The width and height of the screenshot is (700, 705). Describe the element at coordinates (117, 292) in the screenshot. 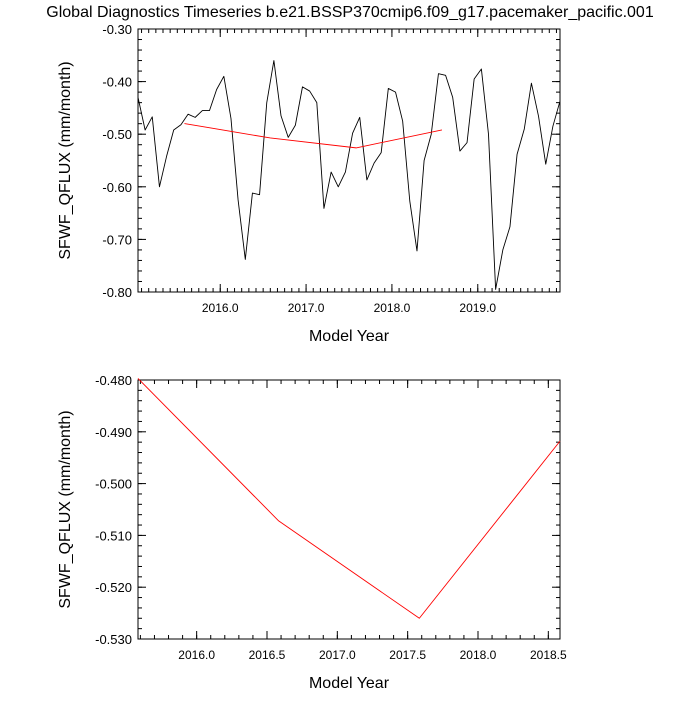

I see `y-tick-label: -0.80` at that location.